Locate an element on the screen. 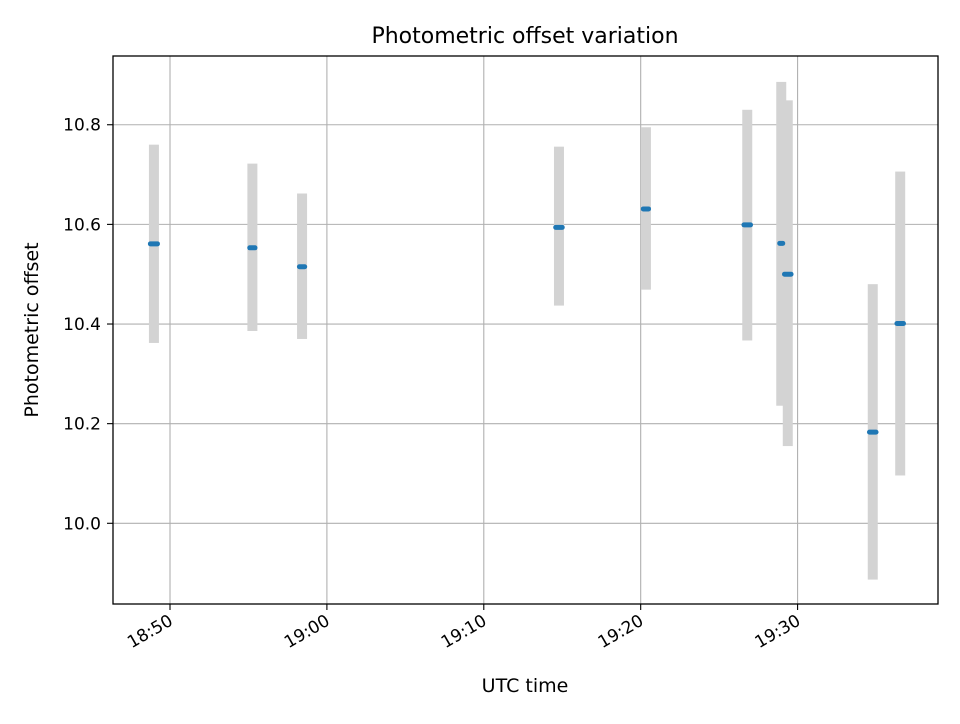 This screenshot has height=724, width=960. y-tick-label: 10.2 is located at coordinates (82, 425).